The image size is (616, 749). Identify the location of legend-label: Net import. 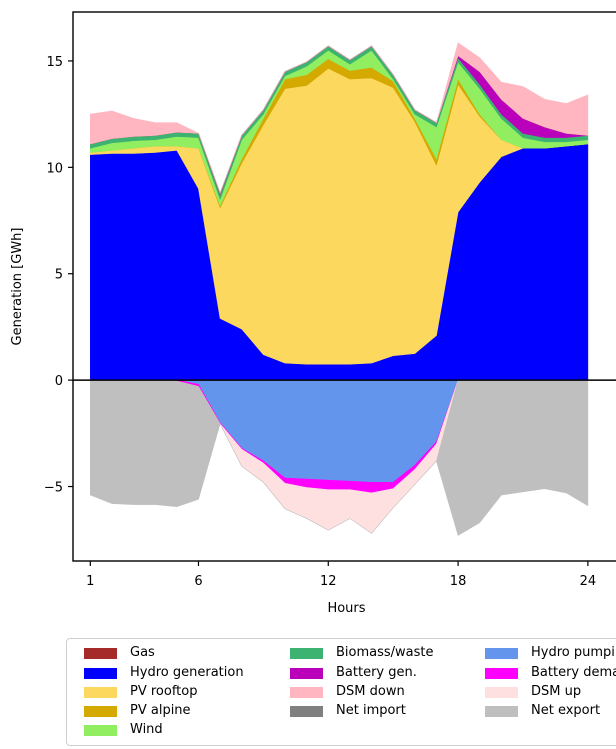
(371, 710).